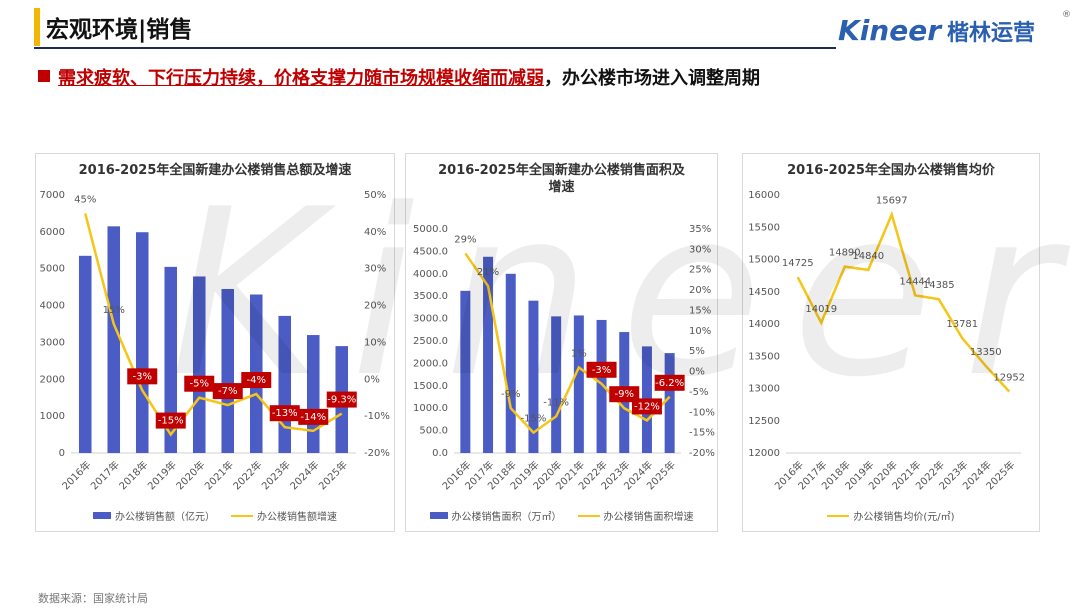 This screenshot has width=1080, height=608. What do you see at coordinates (52, 416) in the screenshot?
I see `y-tick-label: 1000` at bounding box center [52, 416].